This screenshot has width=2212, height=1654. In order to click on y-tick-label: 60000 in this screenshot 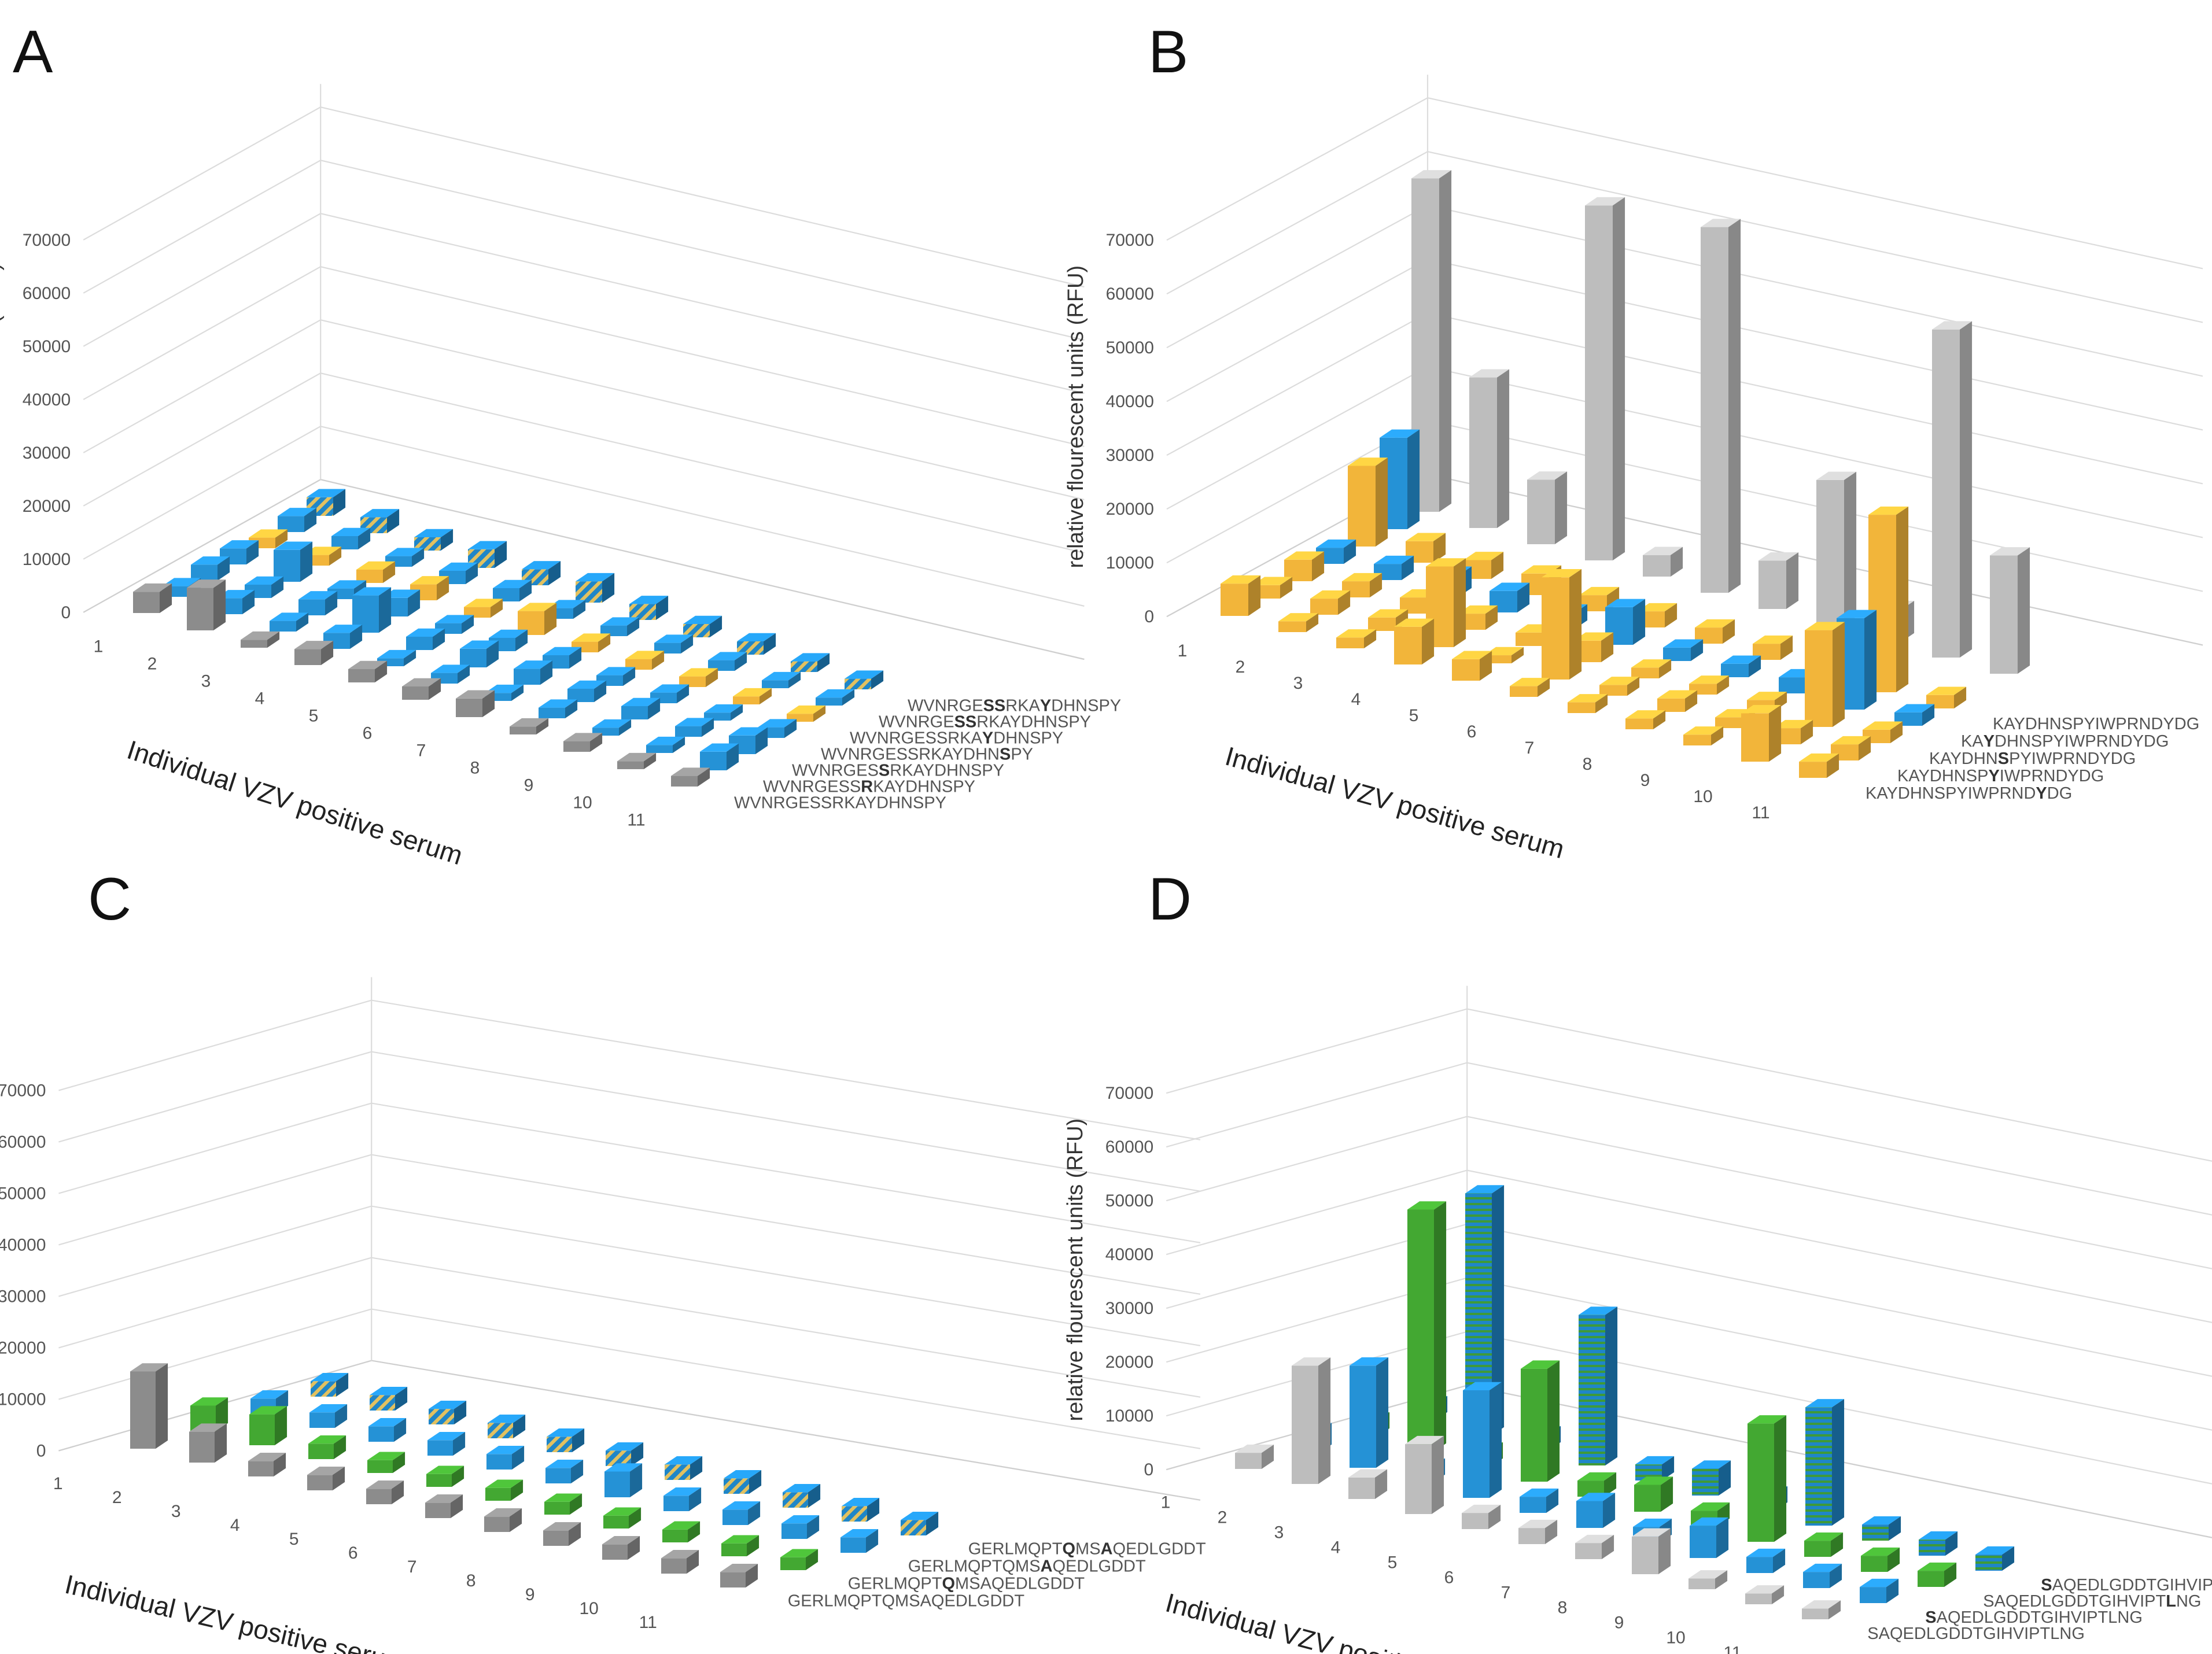, I will do `click(47, 294)`.